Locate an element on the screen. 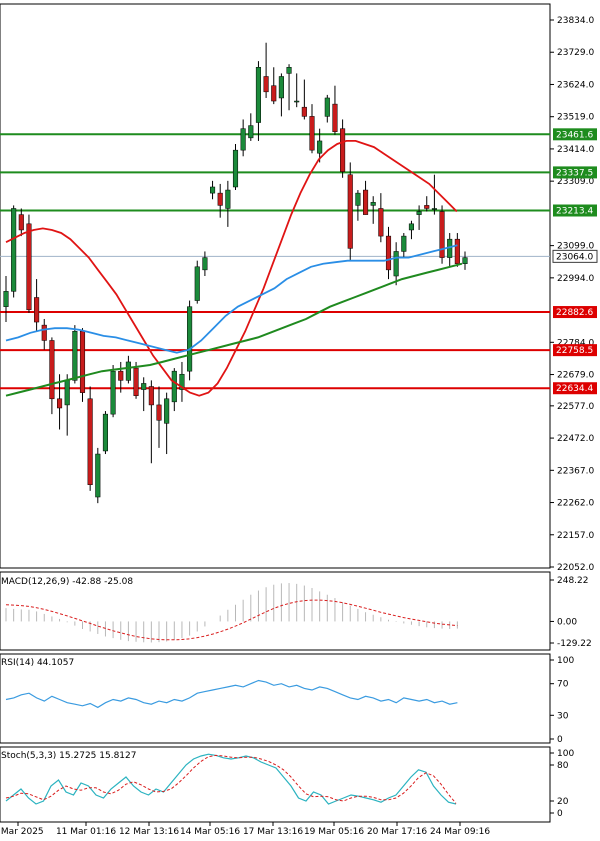  price-tick-label: 22994.0 is located at coordinates (575, 279).